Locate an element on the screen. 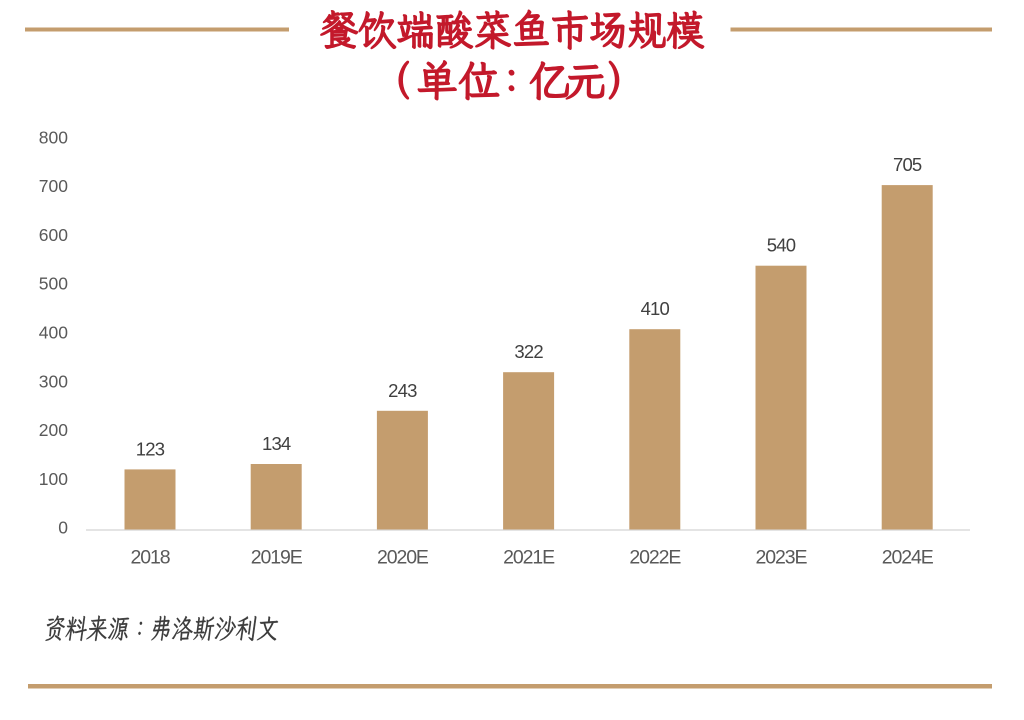 This screenshot has height=720, width=1024. svg-text: 600 is located at coordinates (53, 235).